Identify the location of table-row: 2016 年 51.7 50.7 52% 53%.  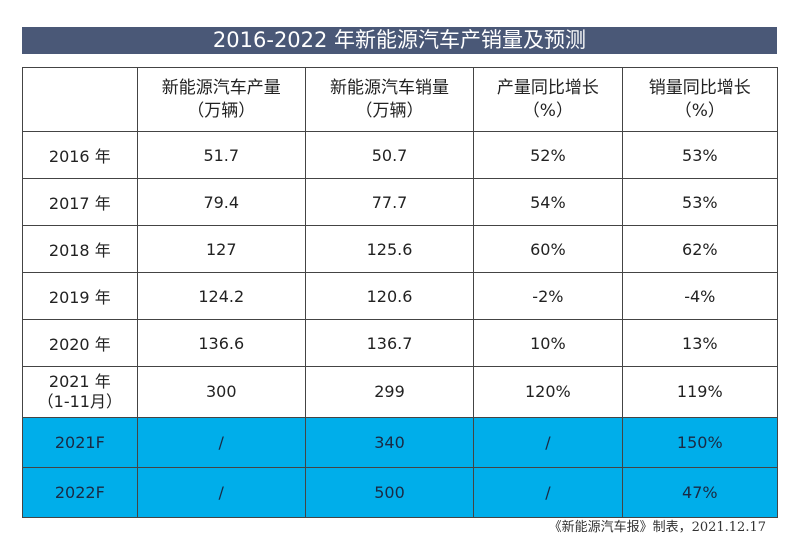
(400, 155).